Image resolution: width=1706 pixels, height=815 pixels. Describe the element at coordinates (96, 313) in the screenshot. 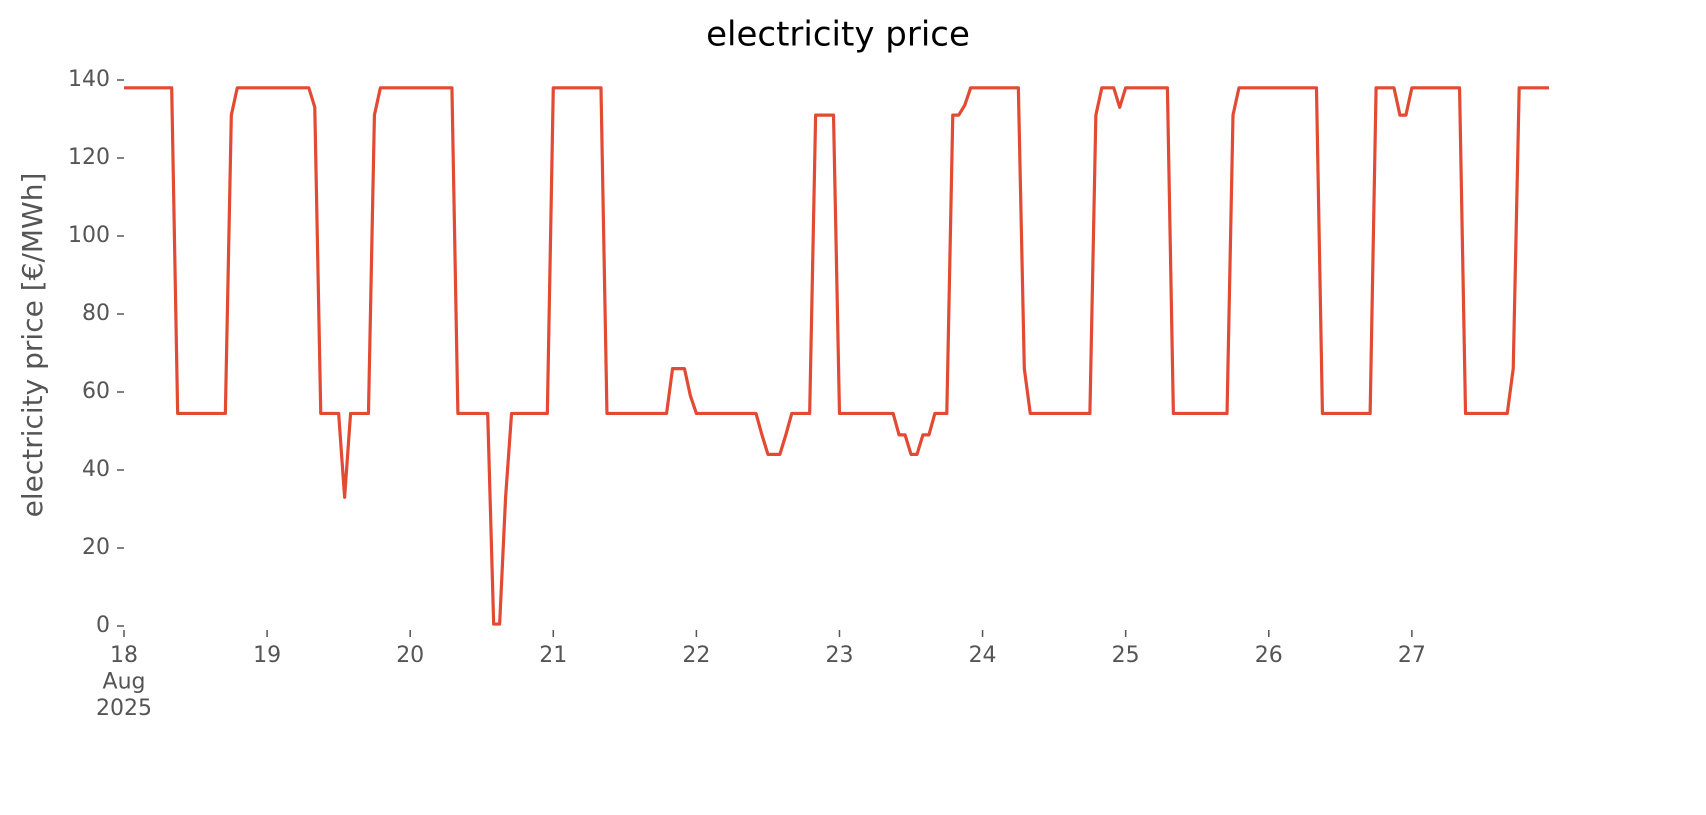

I see `y-tick-label: 80` at that location.